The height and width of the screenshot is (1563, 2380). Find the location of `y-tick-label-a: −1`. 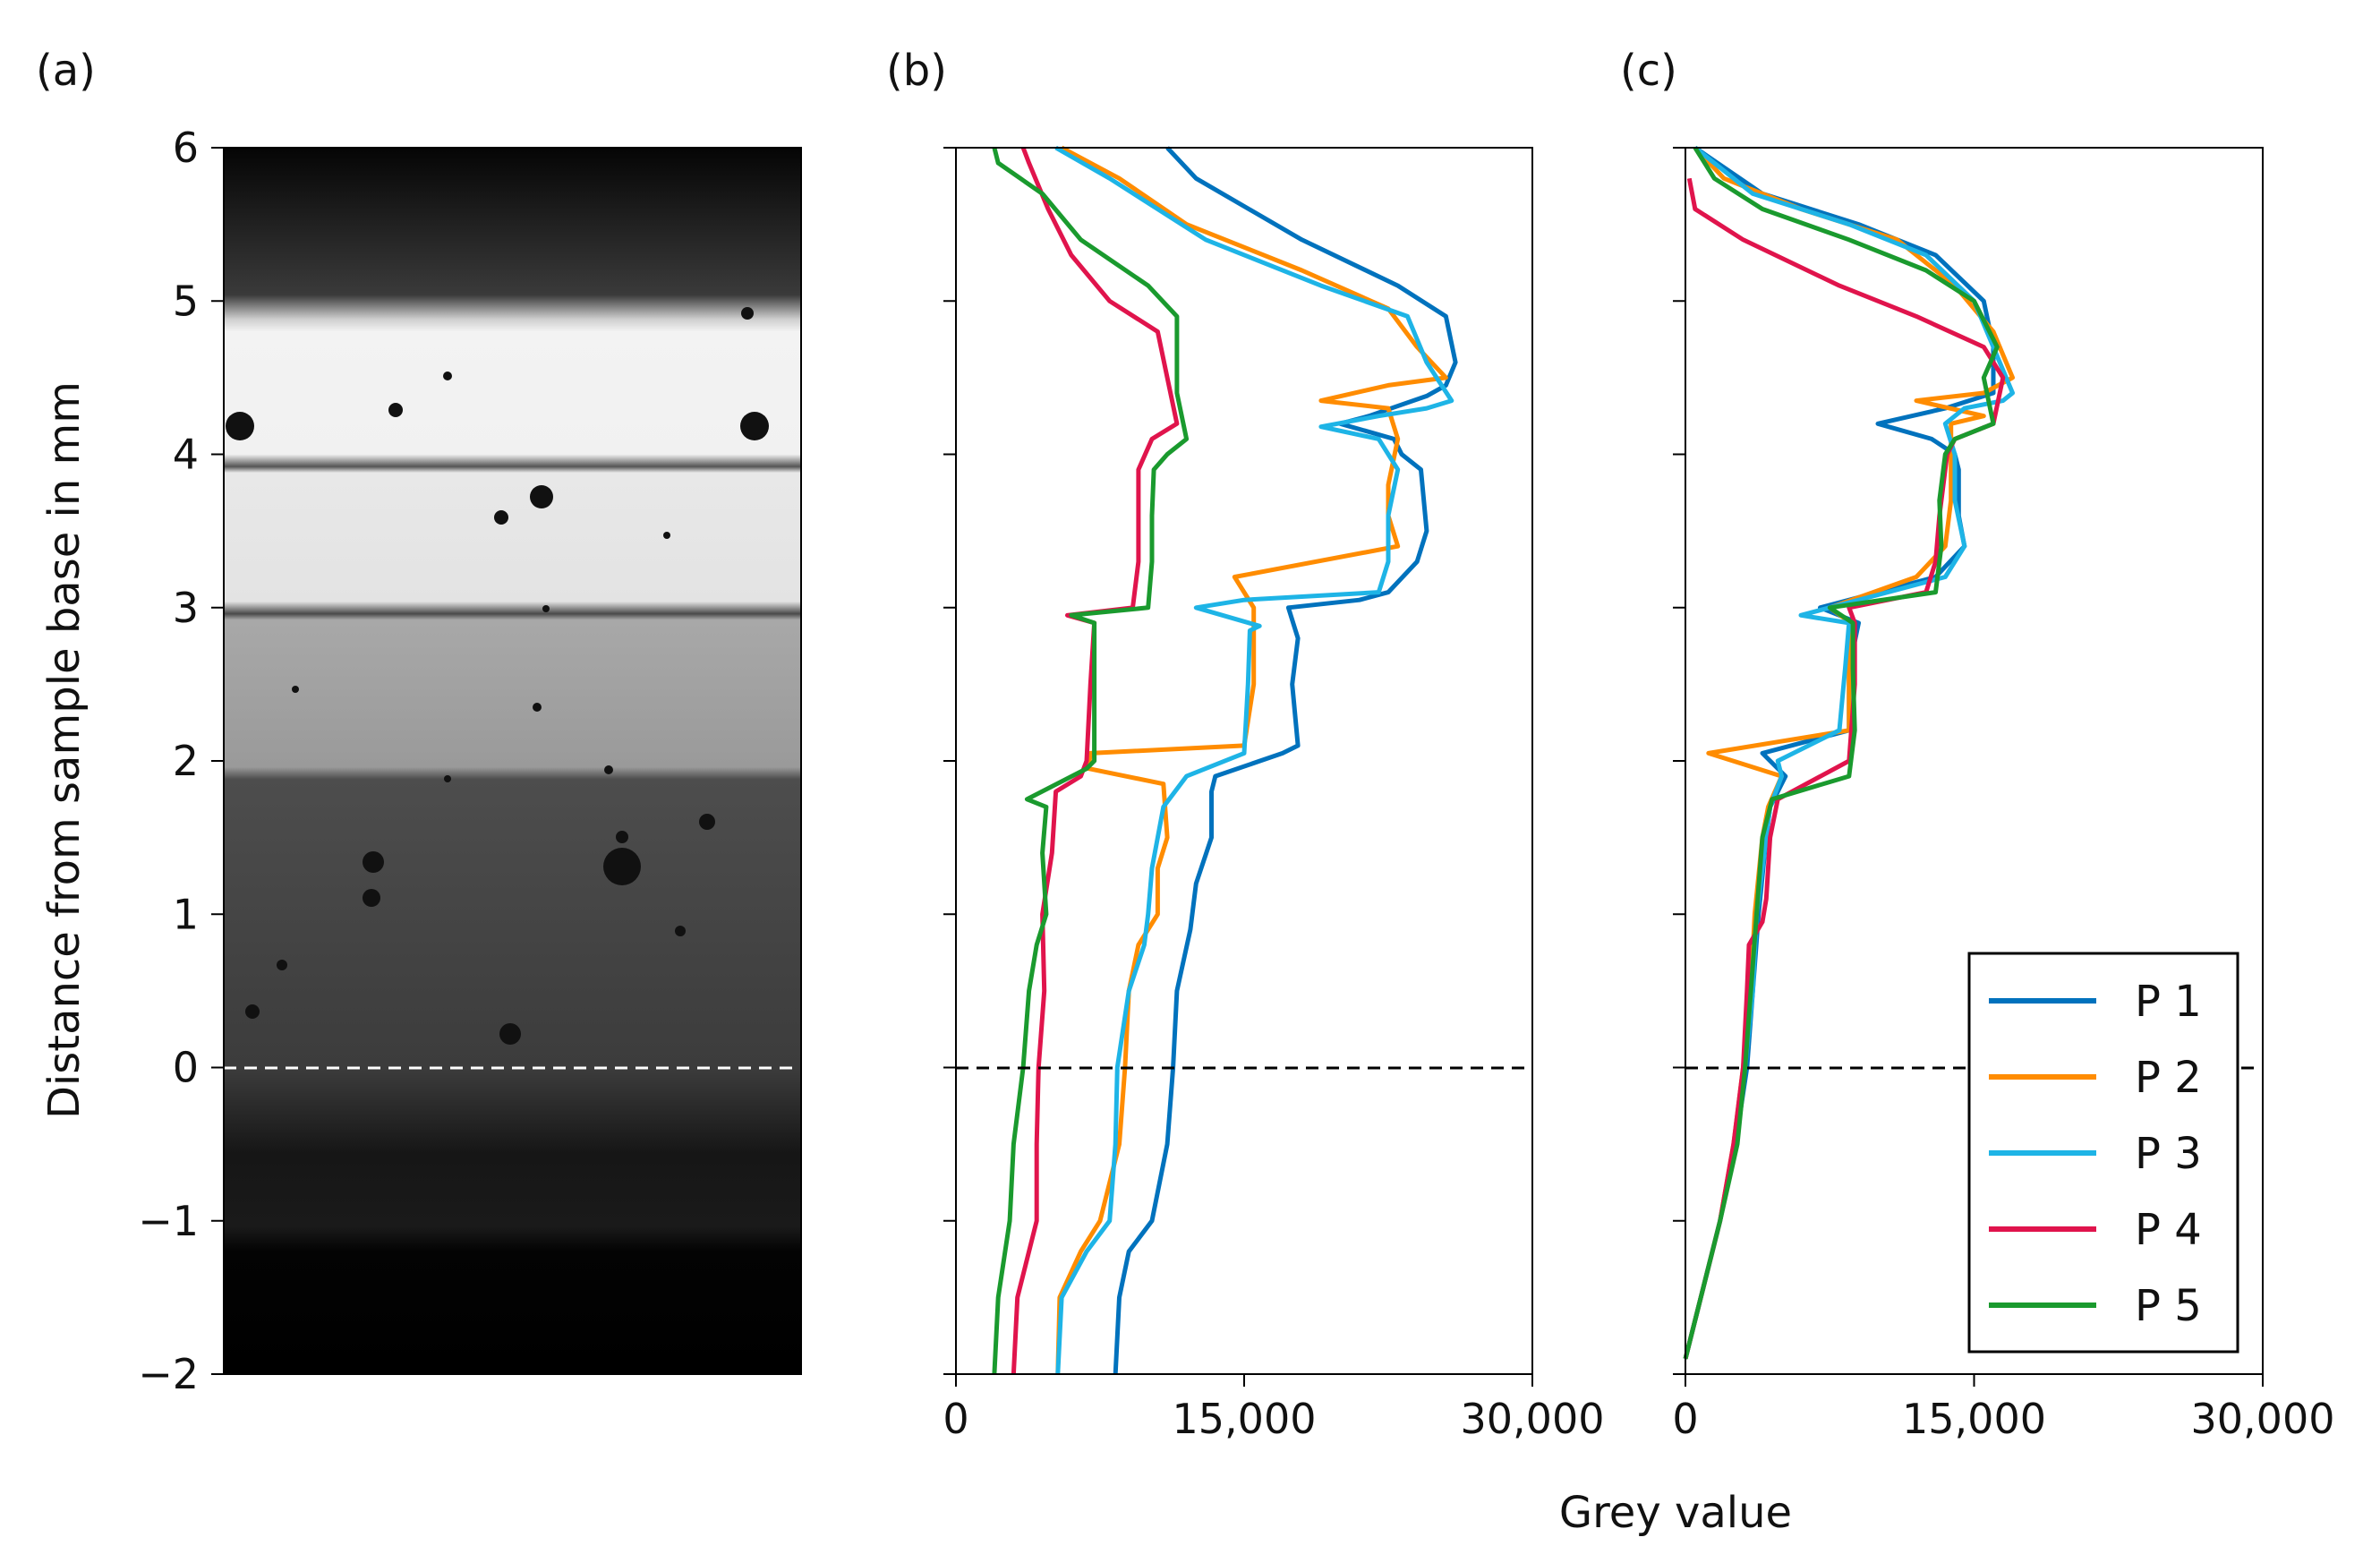

y-tick-label-a: −1 is located at coordinates (169, 1221).